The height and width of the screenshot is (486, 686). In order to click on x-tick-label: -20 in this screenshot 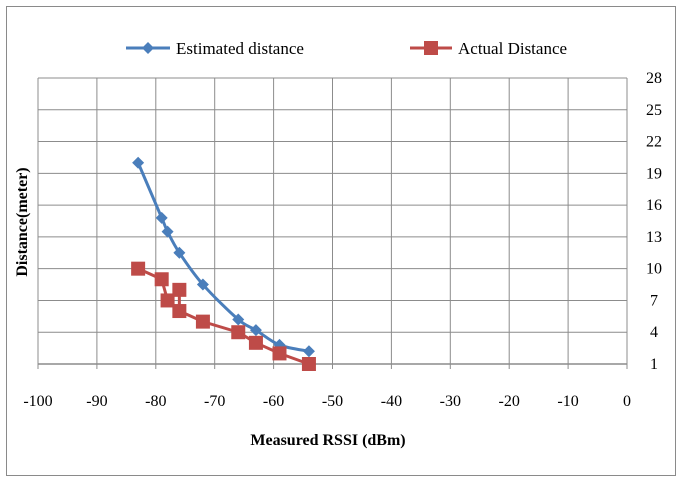, I will do `click(509, 401)`.